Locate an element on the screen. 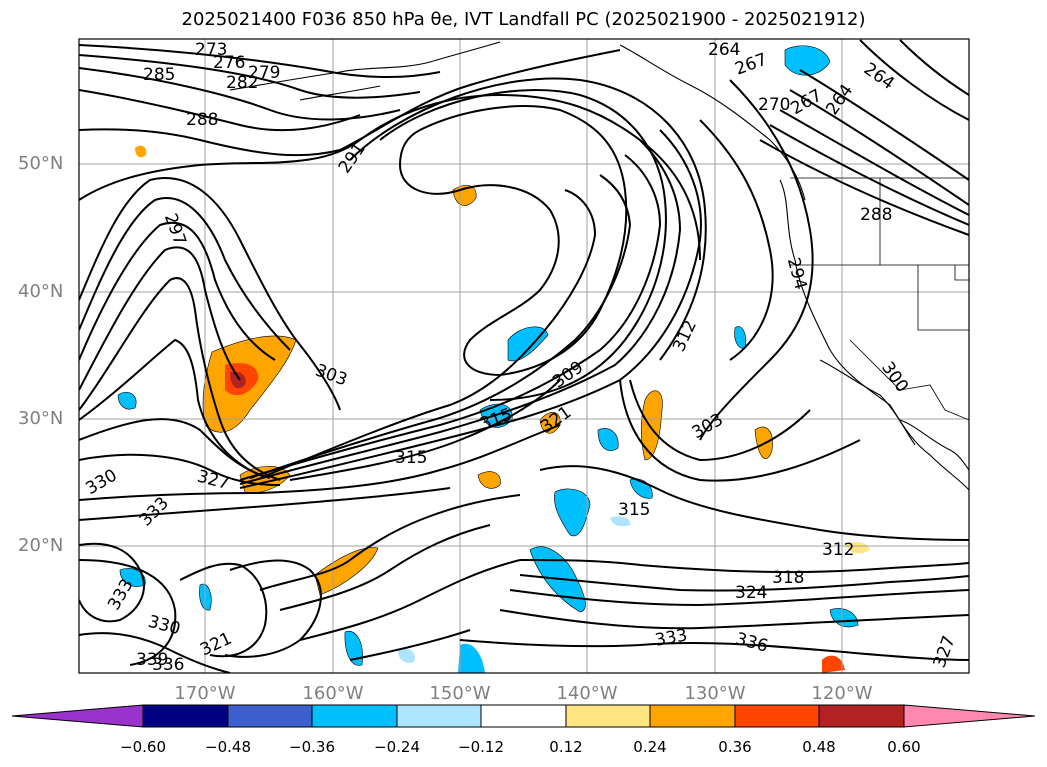  colorbar is located at coordinates (523, 716).